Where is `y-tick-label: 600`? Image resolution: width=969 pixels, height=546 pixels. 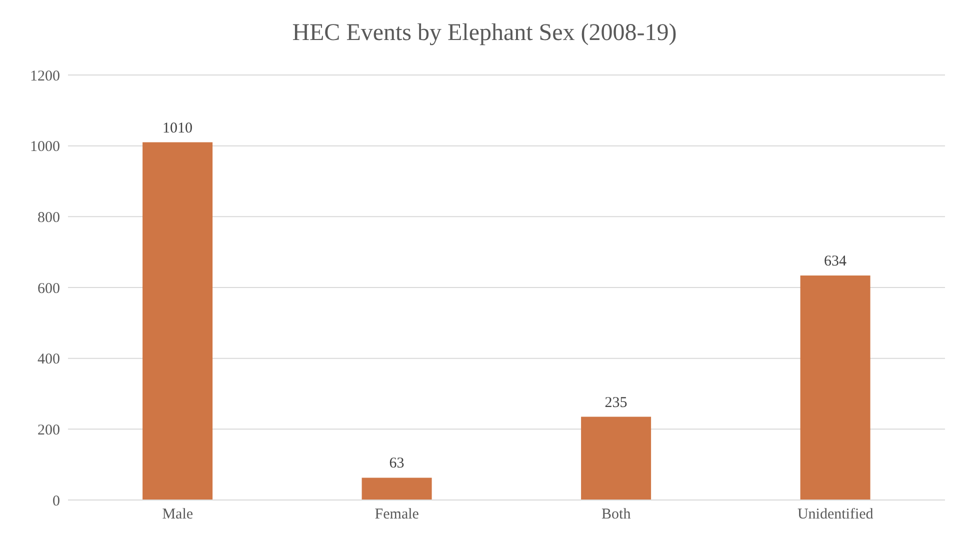
y-tick-label: 600 is located at coordinates (49, 288).